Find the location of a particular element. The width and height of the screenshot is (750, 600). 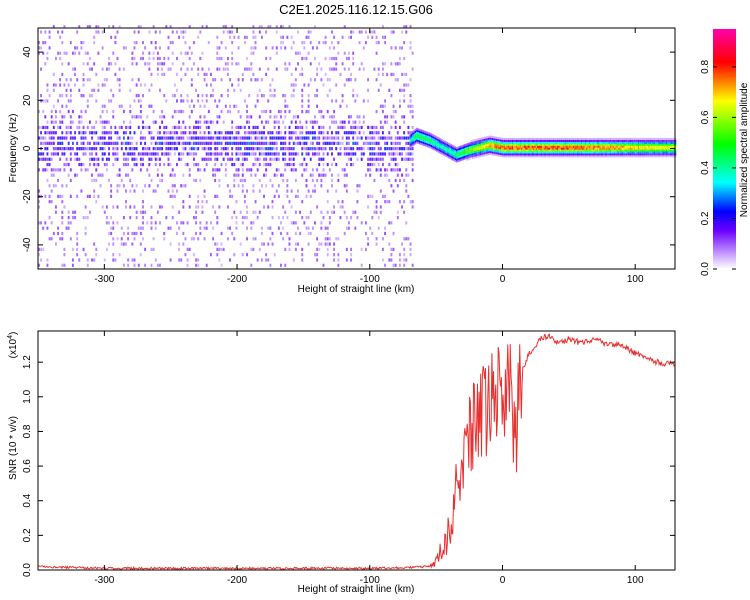

colorbar-tick-label: 0.4 is located at coordinates (705, 168).